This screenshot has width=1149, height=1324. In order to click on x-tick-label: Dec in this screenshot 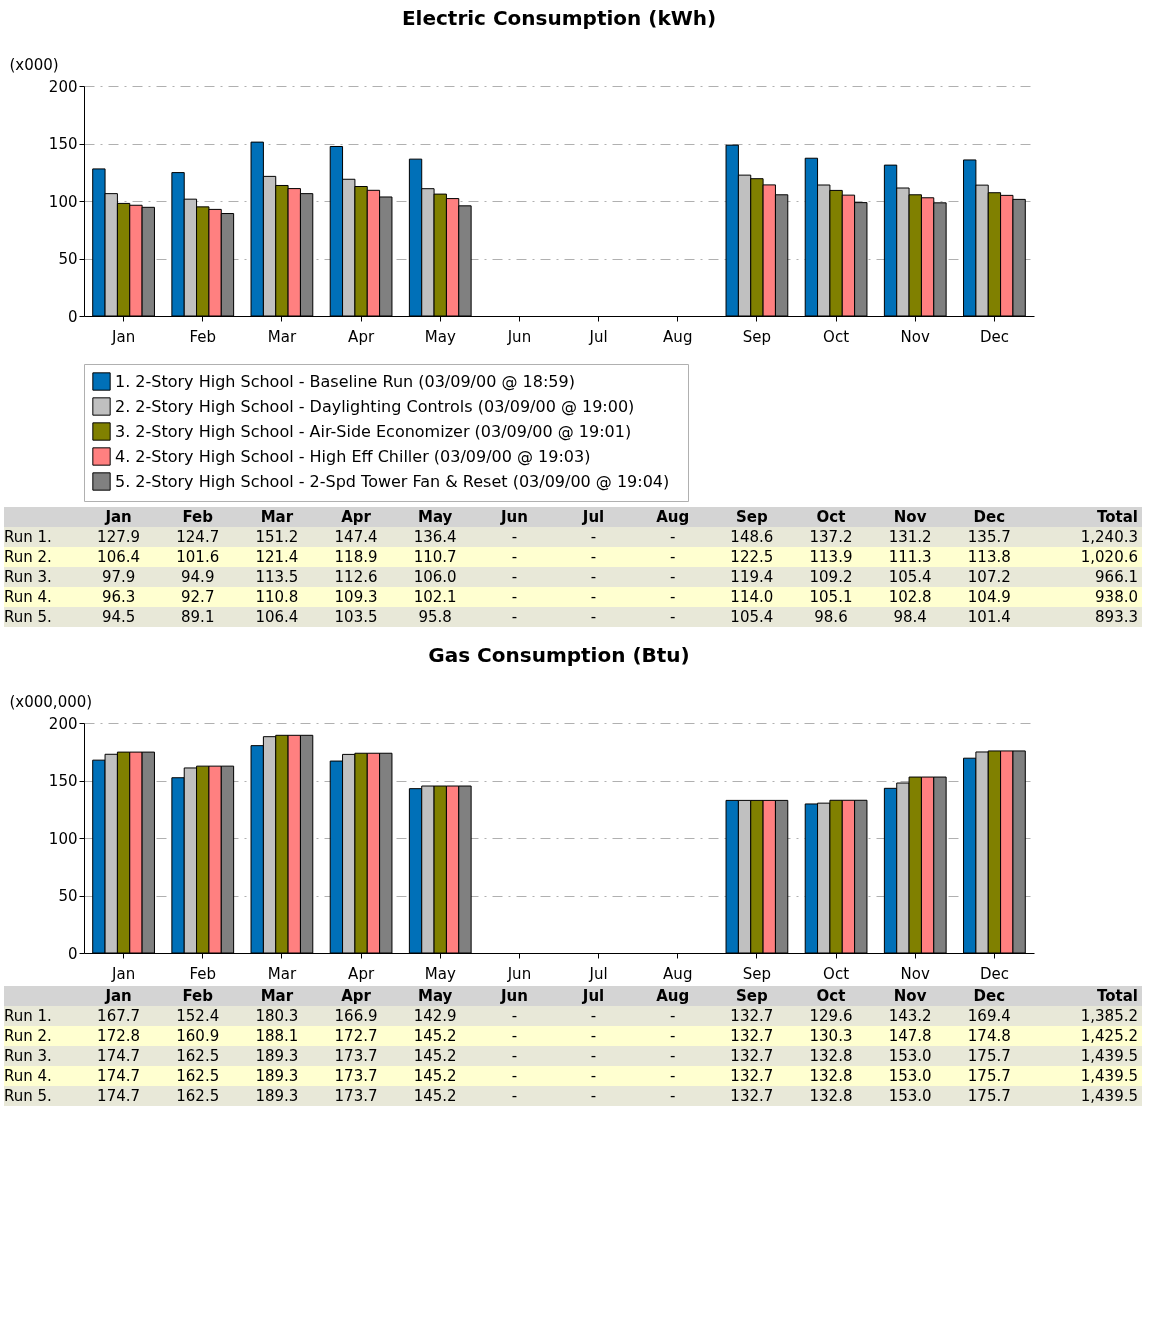, I will do `click(994, 973)`.